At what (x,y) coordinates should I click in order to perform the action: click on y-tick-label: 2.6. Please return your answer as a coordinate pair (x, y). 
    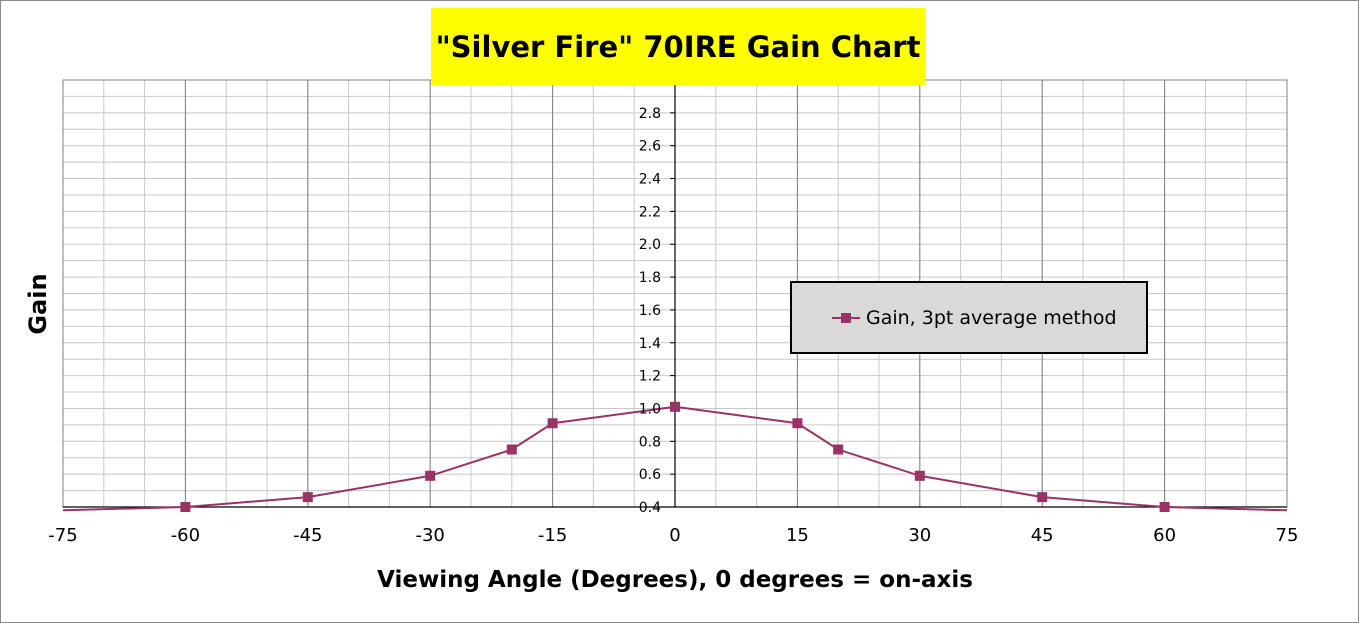
    Looking at the image, I should click on (650, 147).